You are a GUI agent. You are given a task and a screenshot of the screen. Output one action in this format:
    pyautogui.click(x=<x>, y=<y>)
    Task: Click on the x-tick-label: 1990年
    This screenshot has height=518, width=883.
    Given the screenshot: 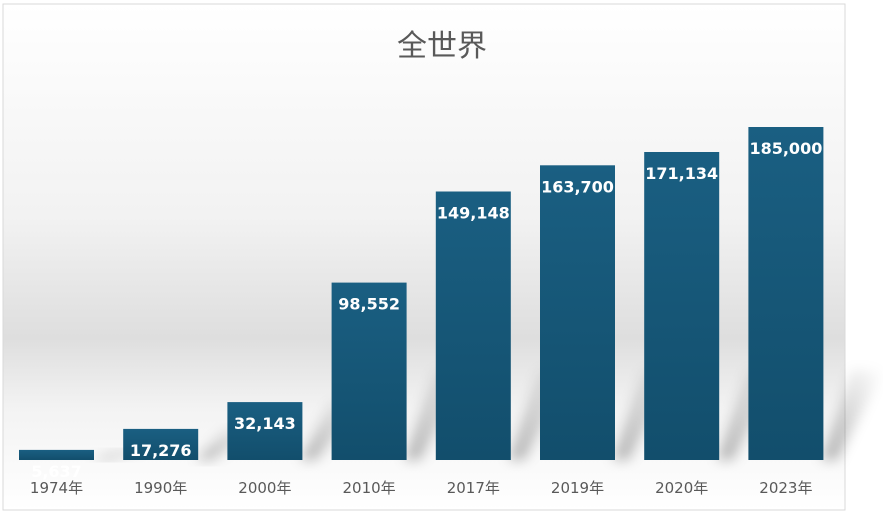 What is the action you would take?
    pyautogui.click(x=160, y=488)
    